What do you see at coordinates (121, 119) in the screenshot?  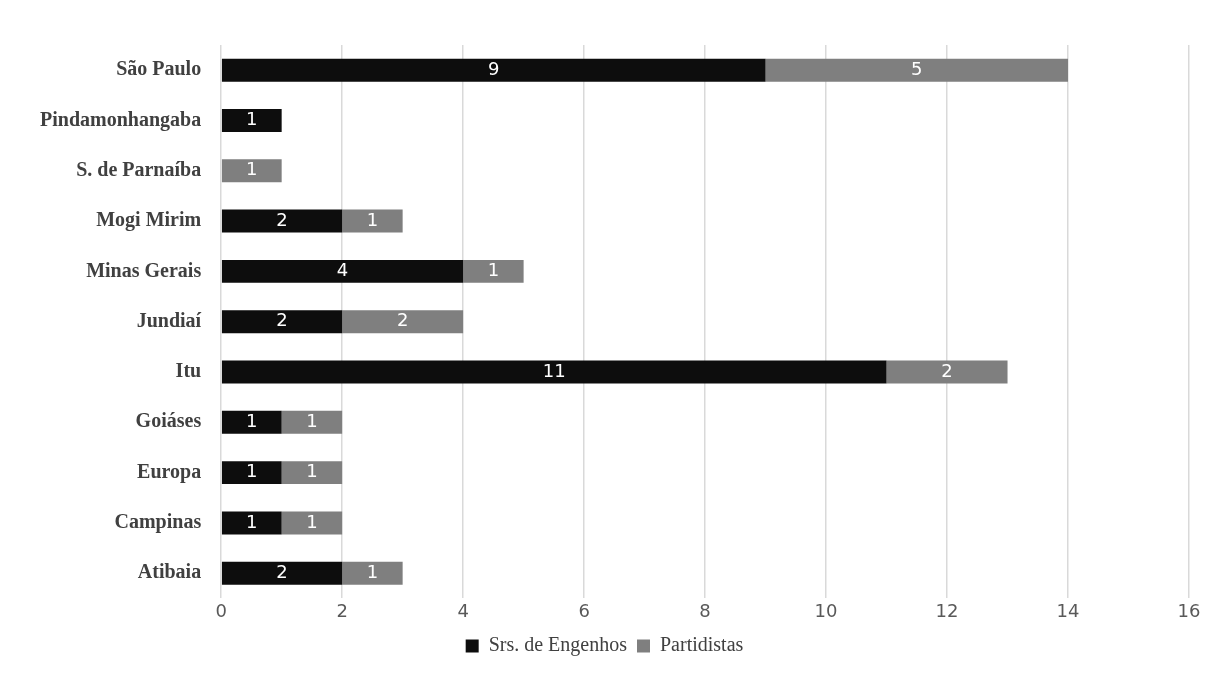 I see `y-tick-label: Pindamonhangaba` at bounding box center [121, 119].